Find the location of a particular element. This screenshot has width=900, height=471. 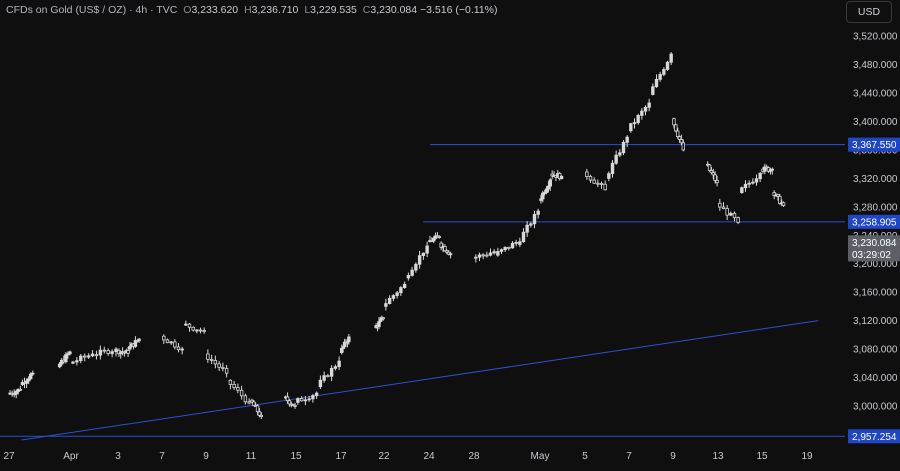

x-tick-label: 22 is located at coordinates (384, 456).